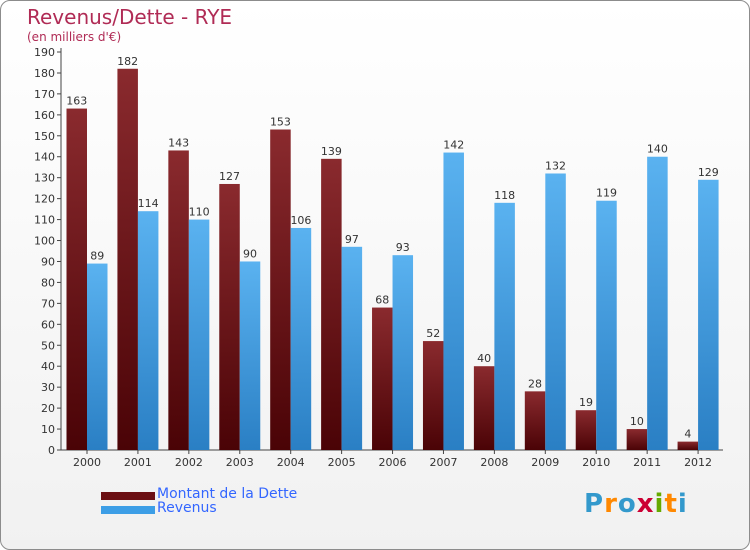 This screenshot has width=750, height=550. Describe the element at coordinates (300, 220) in the screenshot. I see `data-label-revenus: 106` at that location.